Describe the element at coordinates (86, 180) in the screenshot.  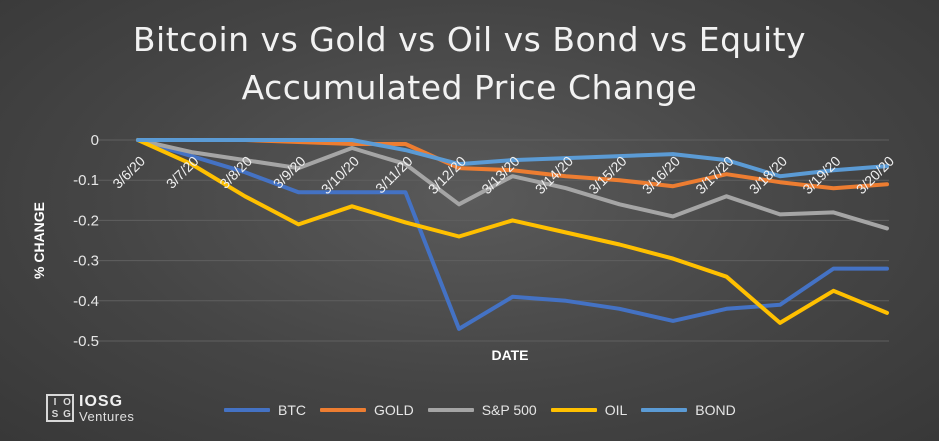
I see `y-tick-label: -0.1` at that location.